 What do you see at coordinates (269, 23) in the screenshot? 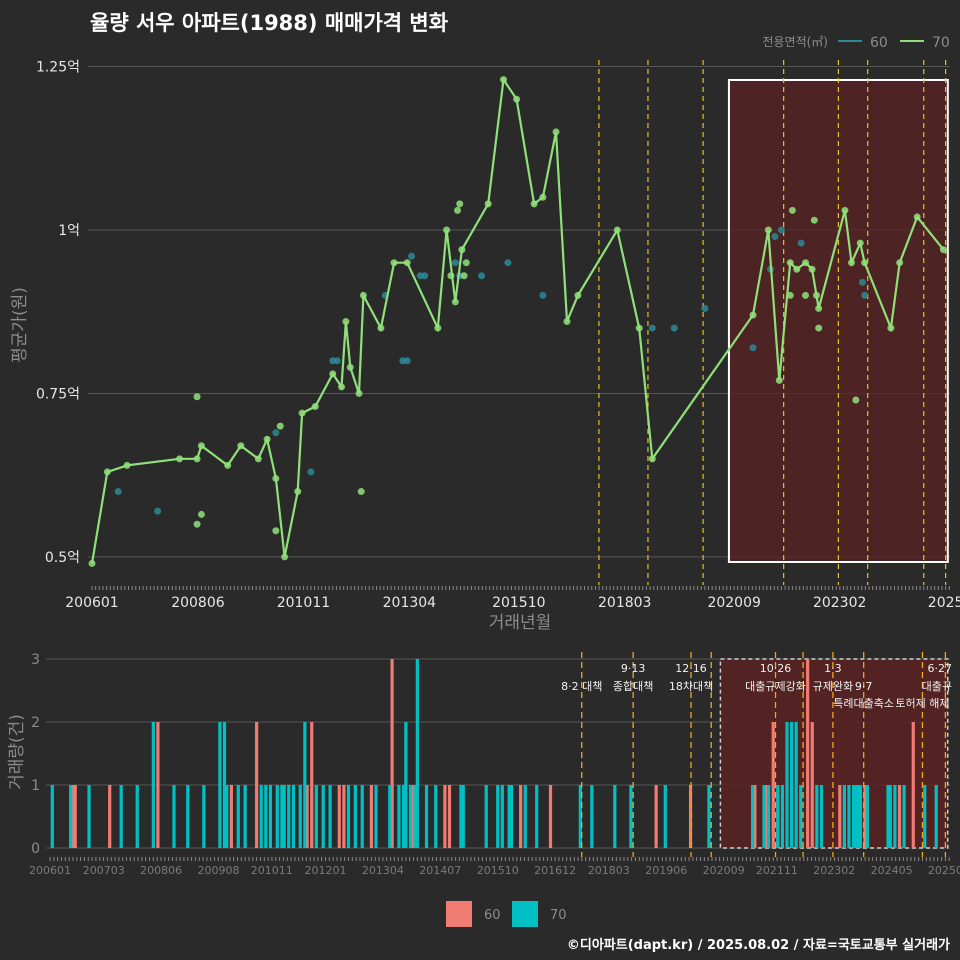
I see `chart-title: 율량 서우 아파트(1988) 매매가격 변화` at bounding box center [269, 23].